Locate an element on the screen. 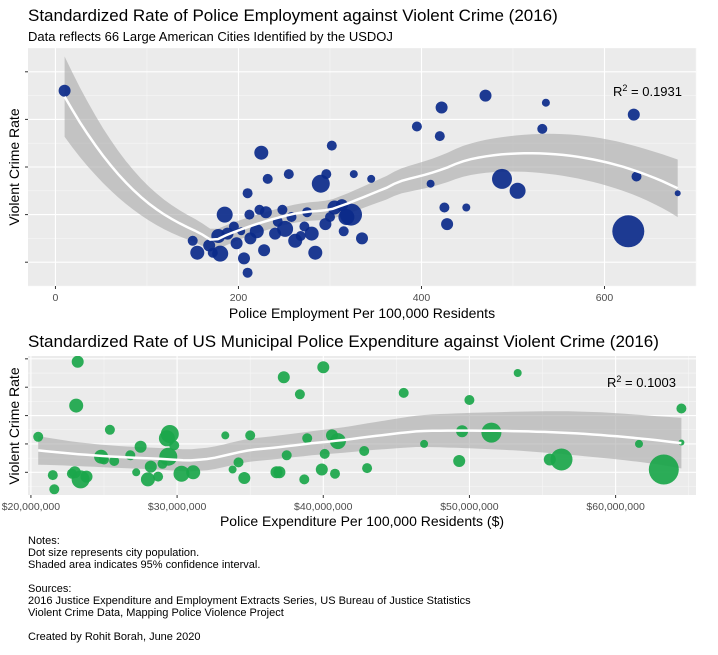 This screenshot has height=655, width=718. chart2-y-tick-marks is located at coordinates (26, 415).